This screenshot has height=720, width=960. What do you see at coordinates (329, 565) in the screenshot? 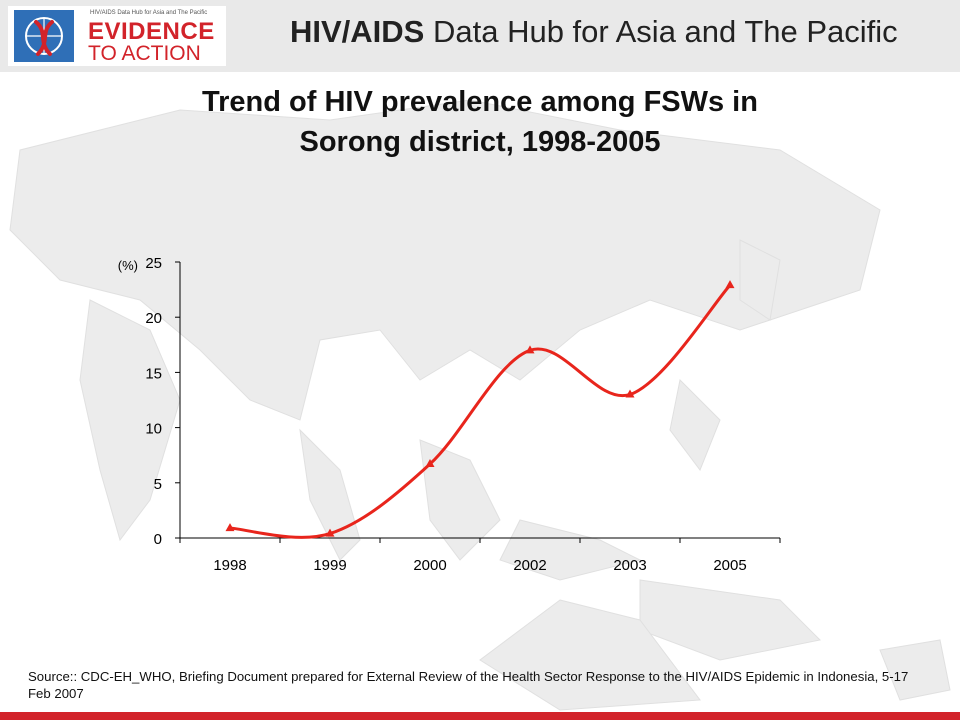
I see `x-tick-label: 1999` at bounding box center [329, 565].